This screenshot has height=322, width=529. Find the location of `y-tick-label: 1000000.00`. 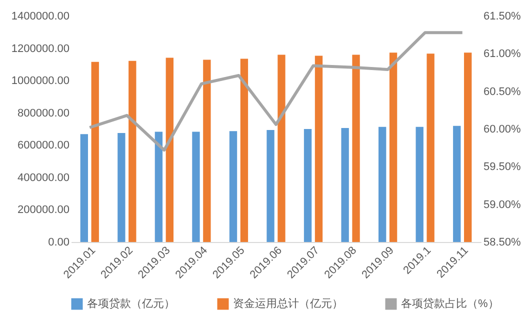

y-tick-label: 1000000.00 is located at coordinates (40, 81).